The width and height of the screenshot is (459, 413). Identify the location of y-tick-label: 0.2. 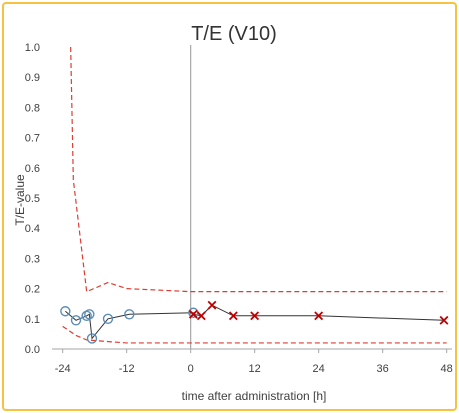
(32, 290).